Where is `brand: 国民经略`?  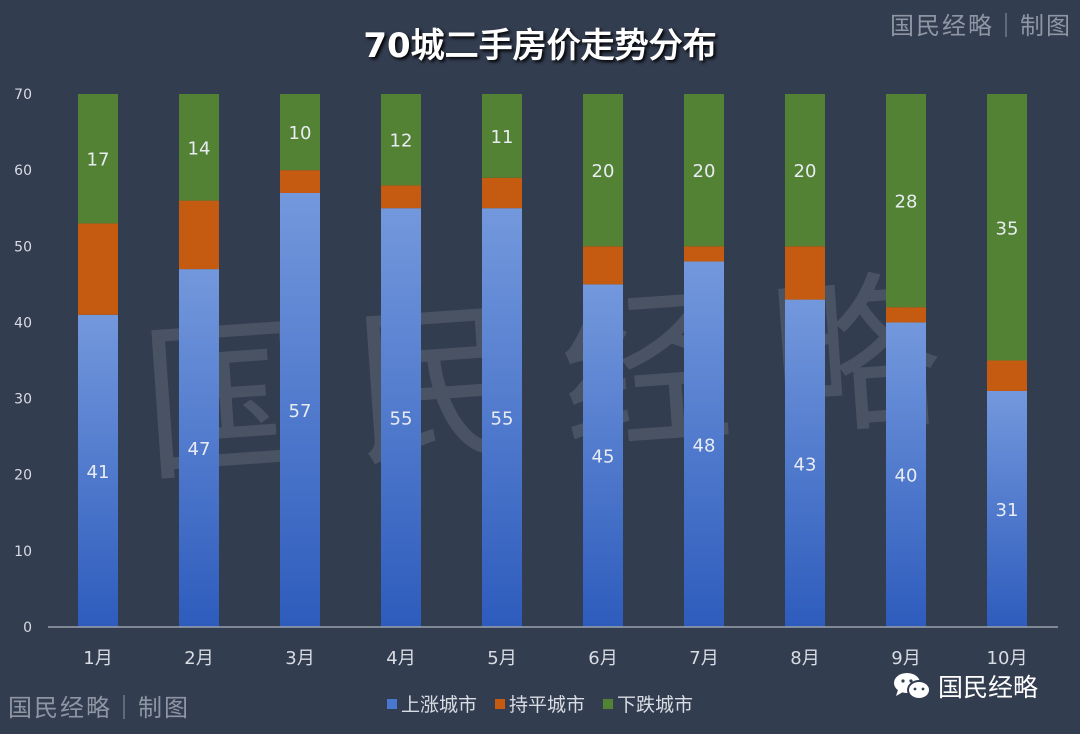
brand: 国民经略 is located at coordinates (965, 686).